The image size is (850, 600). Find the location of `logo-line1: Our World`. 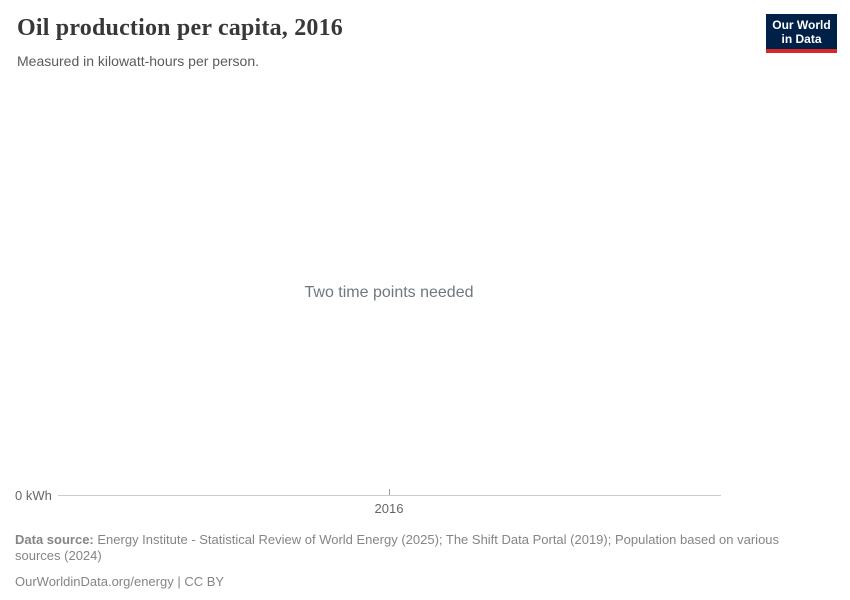

logo-line1: Our World is located at coordinates (801, 24).